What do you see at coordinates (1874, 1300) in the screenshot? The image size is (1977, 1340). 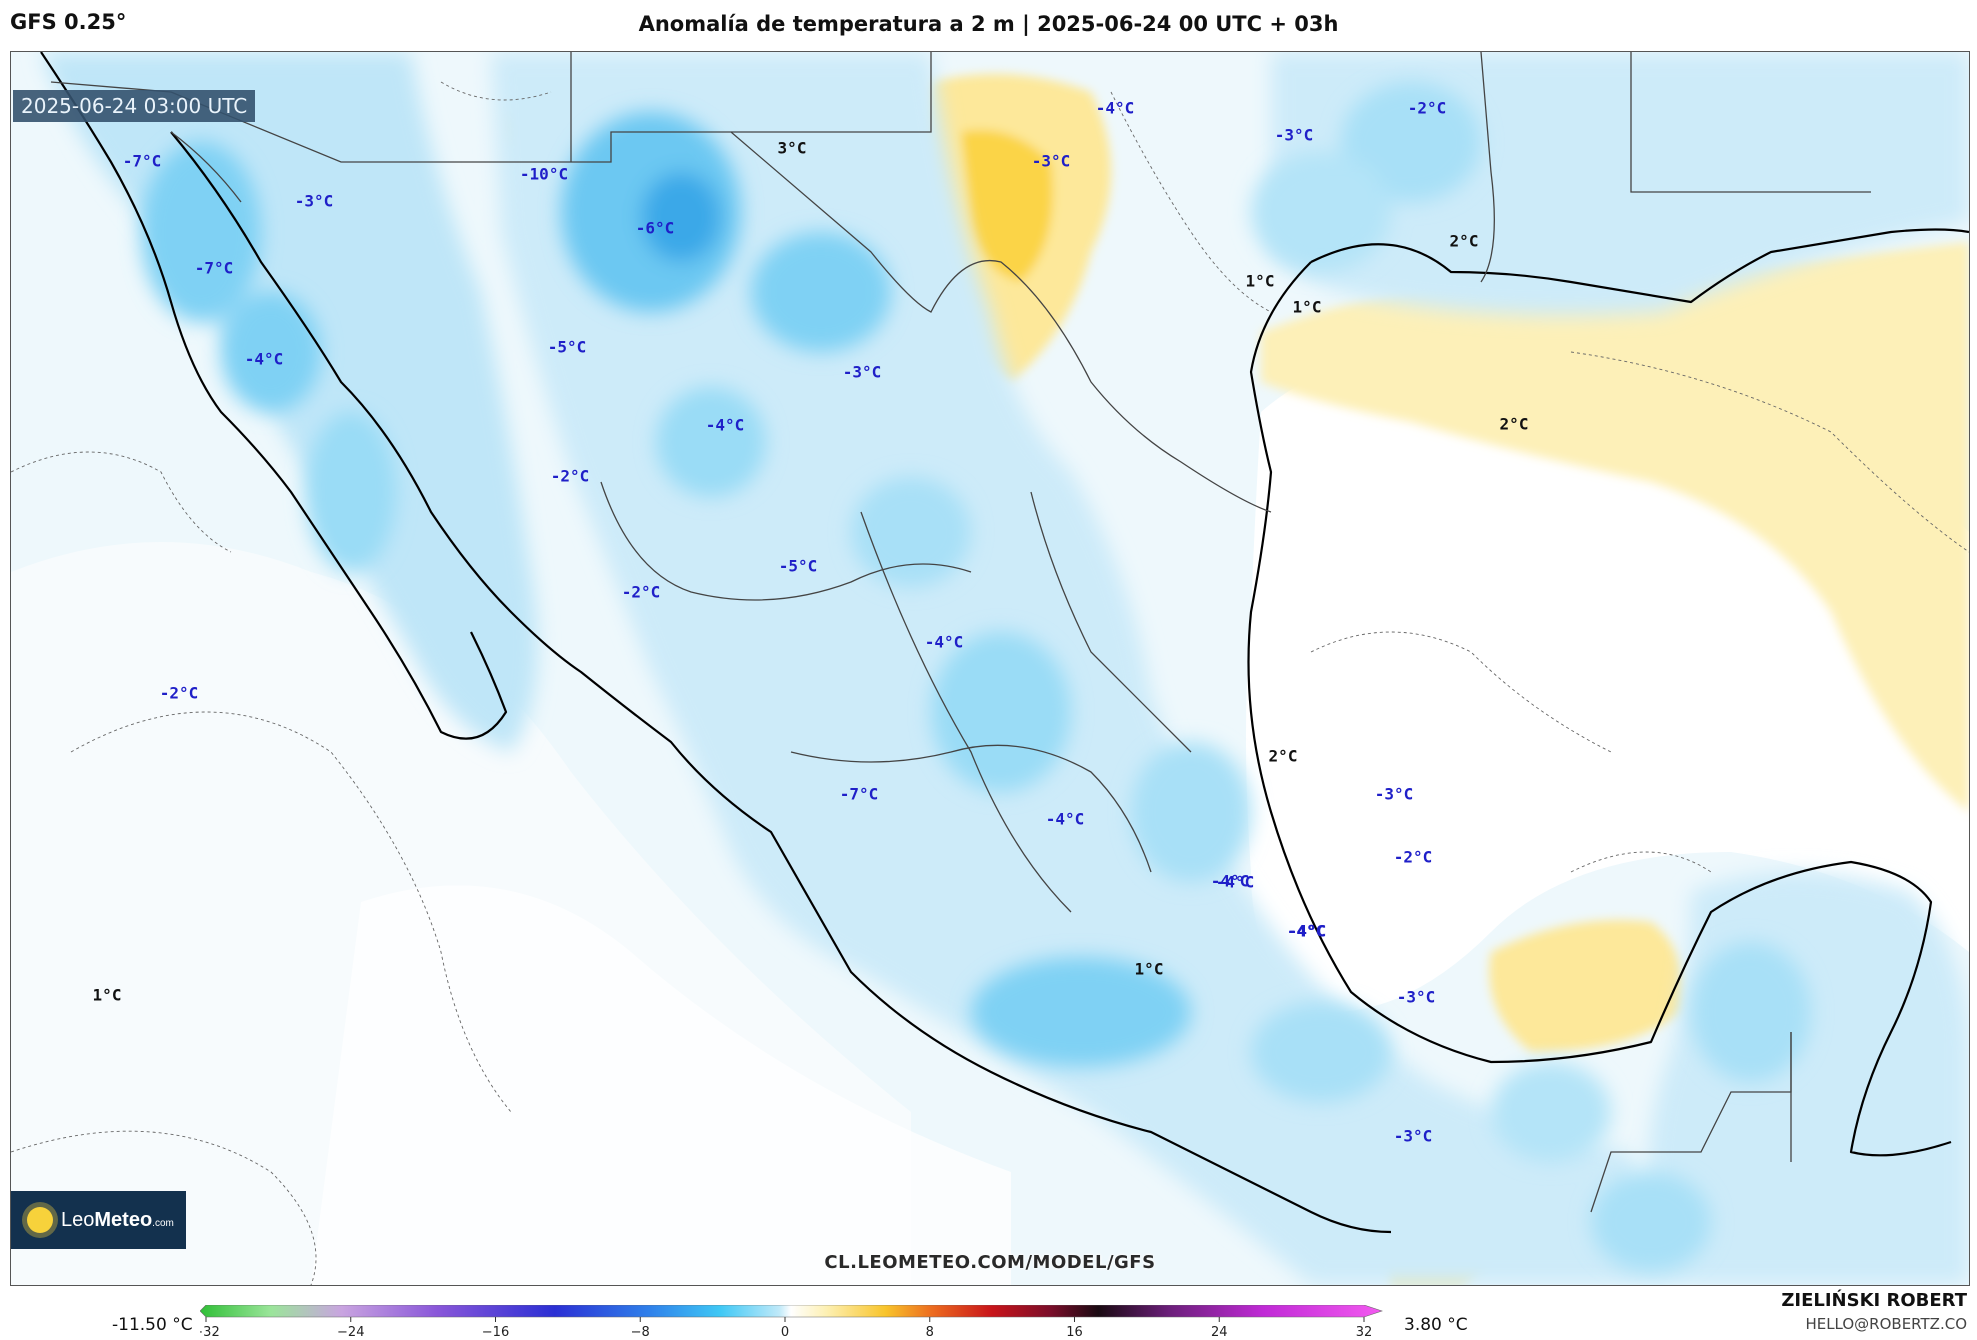 I see `author-name: ZIELIŃSKI ROBERT` at bounding box center [1874, 1300].